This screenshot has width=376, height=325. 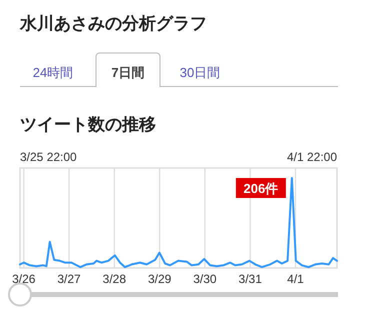 What do you see at coordinates (128, 72) in the screenshot?
I see `tab-label: 7日間` at bounding box center [128, 72].